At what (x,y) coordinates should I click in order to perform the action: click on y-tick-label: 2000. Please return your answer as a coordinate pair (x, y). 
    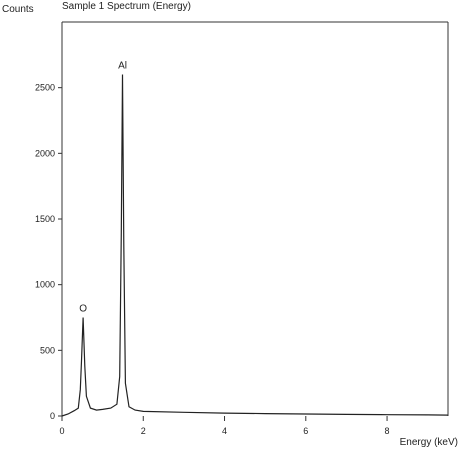
    Looking at the image, I should click on (45, 153).